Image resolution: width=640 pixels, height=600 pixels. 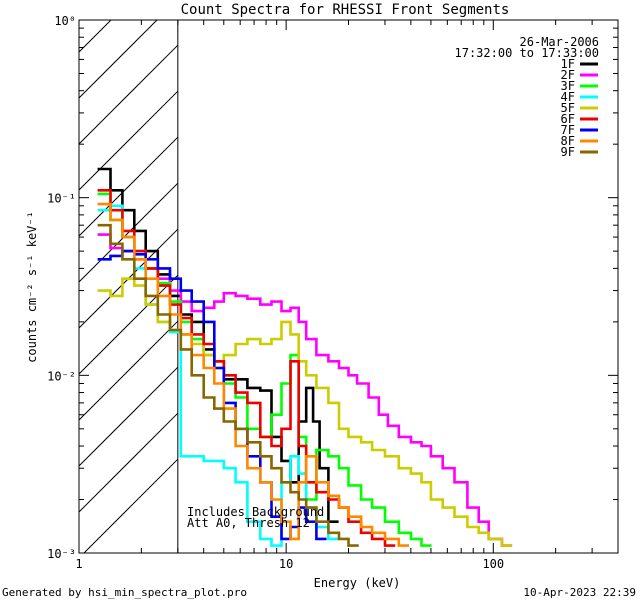 I want to click on legend-label-6f: 6F, so click(x=568, y=119).